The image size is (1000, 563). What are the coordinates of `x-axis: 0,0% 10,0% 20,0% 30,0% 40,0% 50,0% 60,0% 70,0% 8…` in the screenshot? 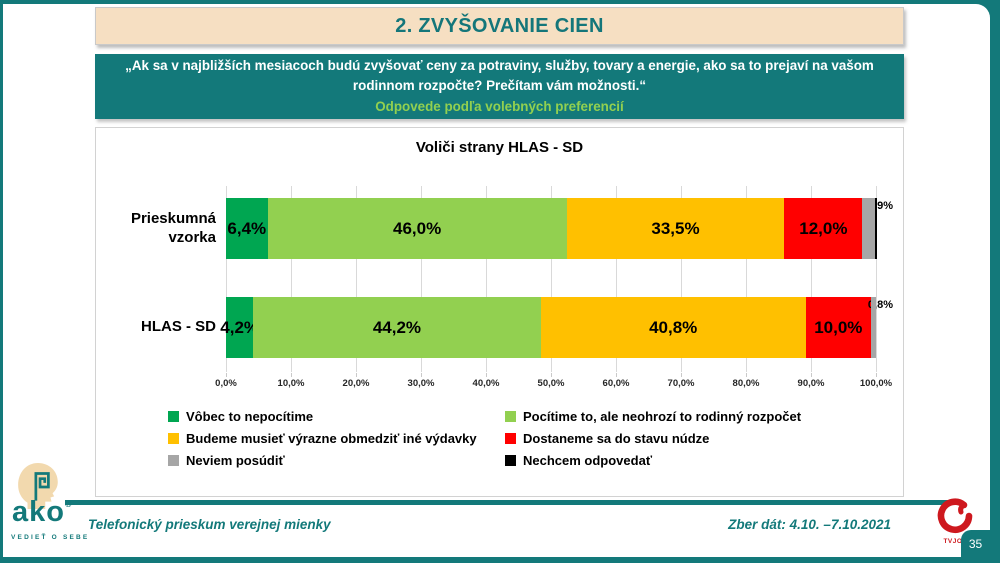 It's located at (553, 385).